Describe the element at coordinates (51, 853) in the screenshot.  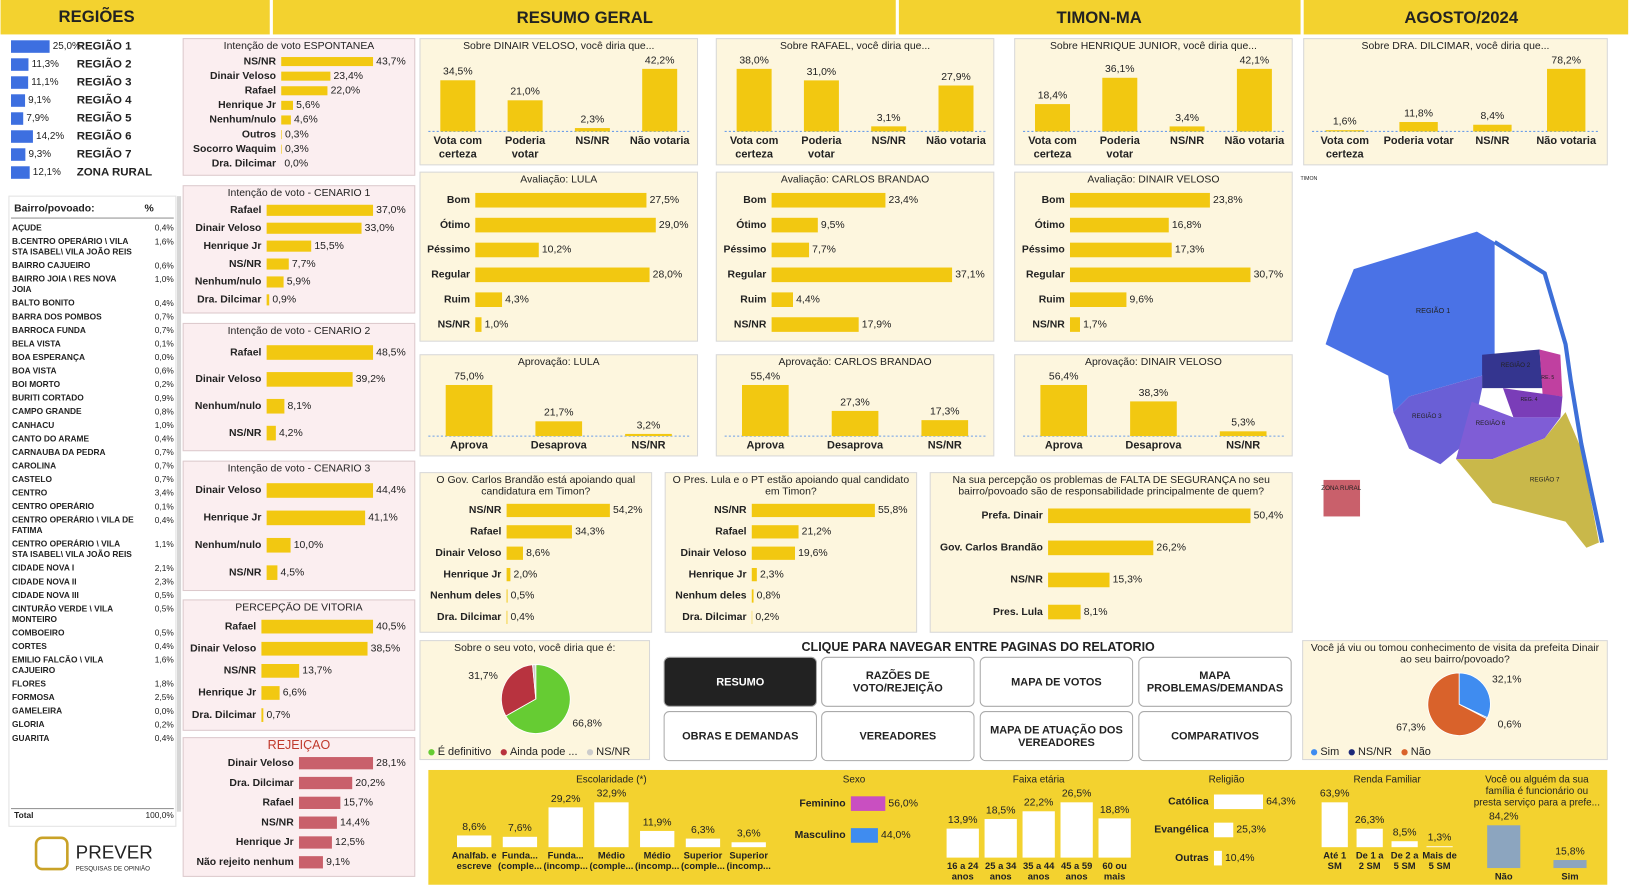
I see `logo-icon` at that location.